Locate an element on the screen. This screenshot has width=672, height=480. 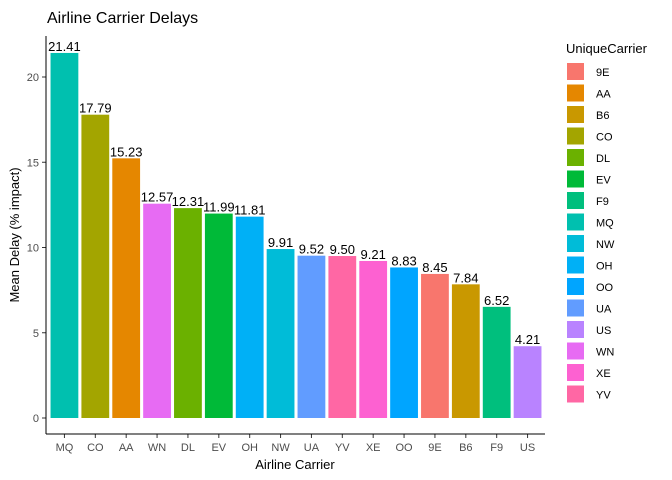
legend-key-EV is located at coordinates (575, 179).